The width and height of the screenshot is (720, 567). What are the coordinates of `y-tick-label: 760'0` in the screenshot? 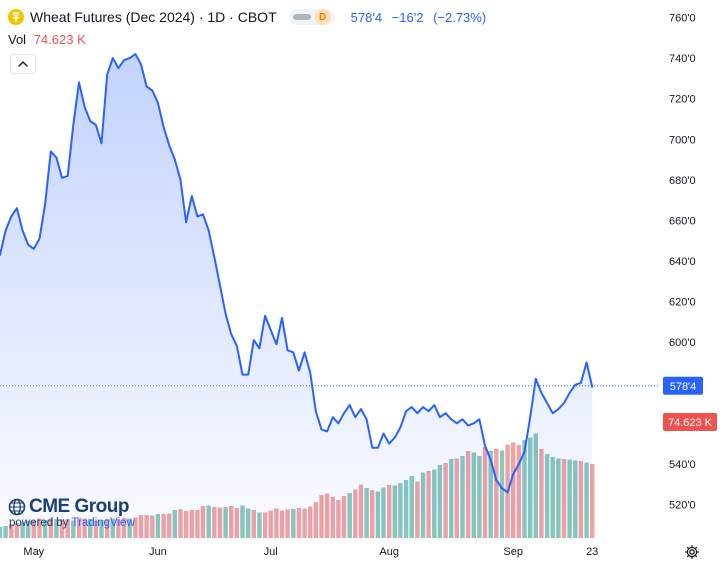 It's located at (682, 19).